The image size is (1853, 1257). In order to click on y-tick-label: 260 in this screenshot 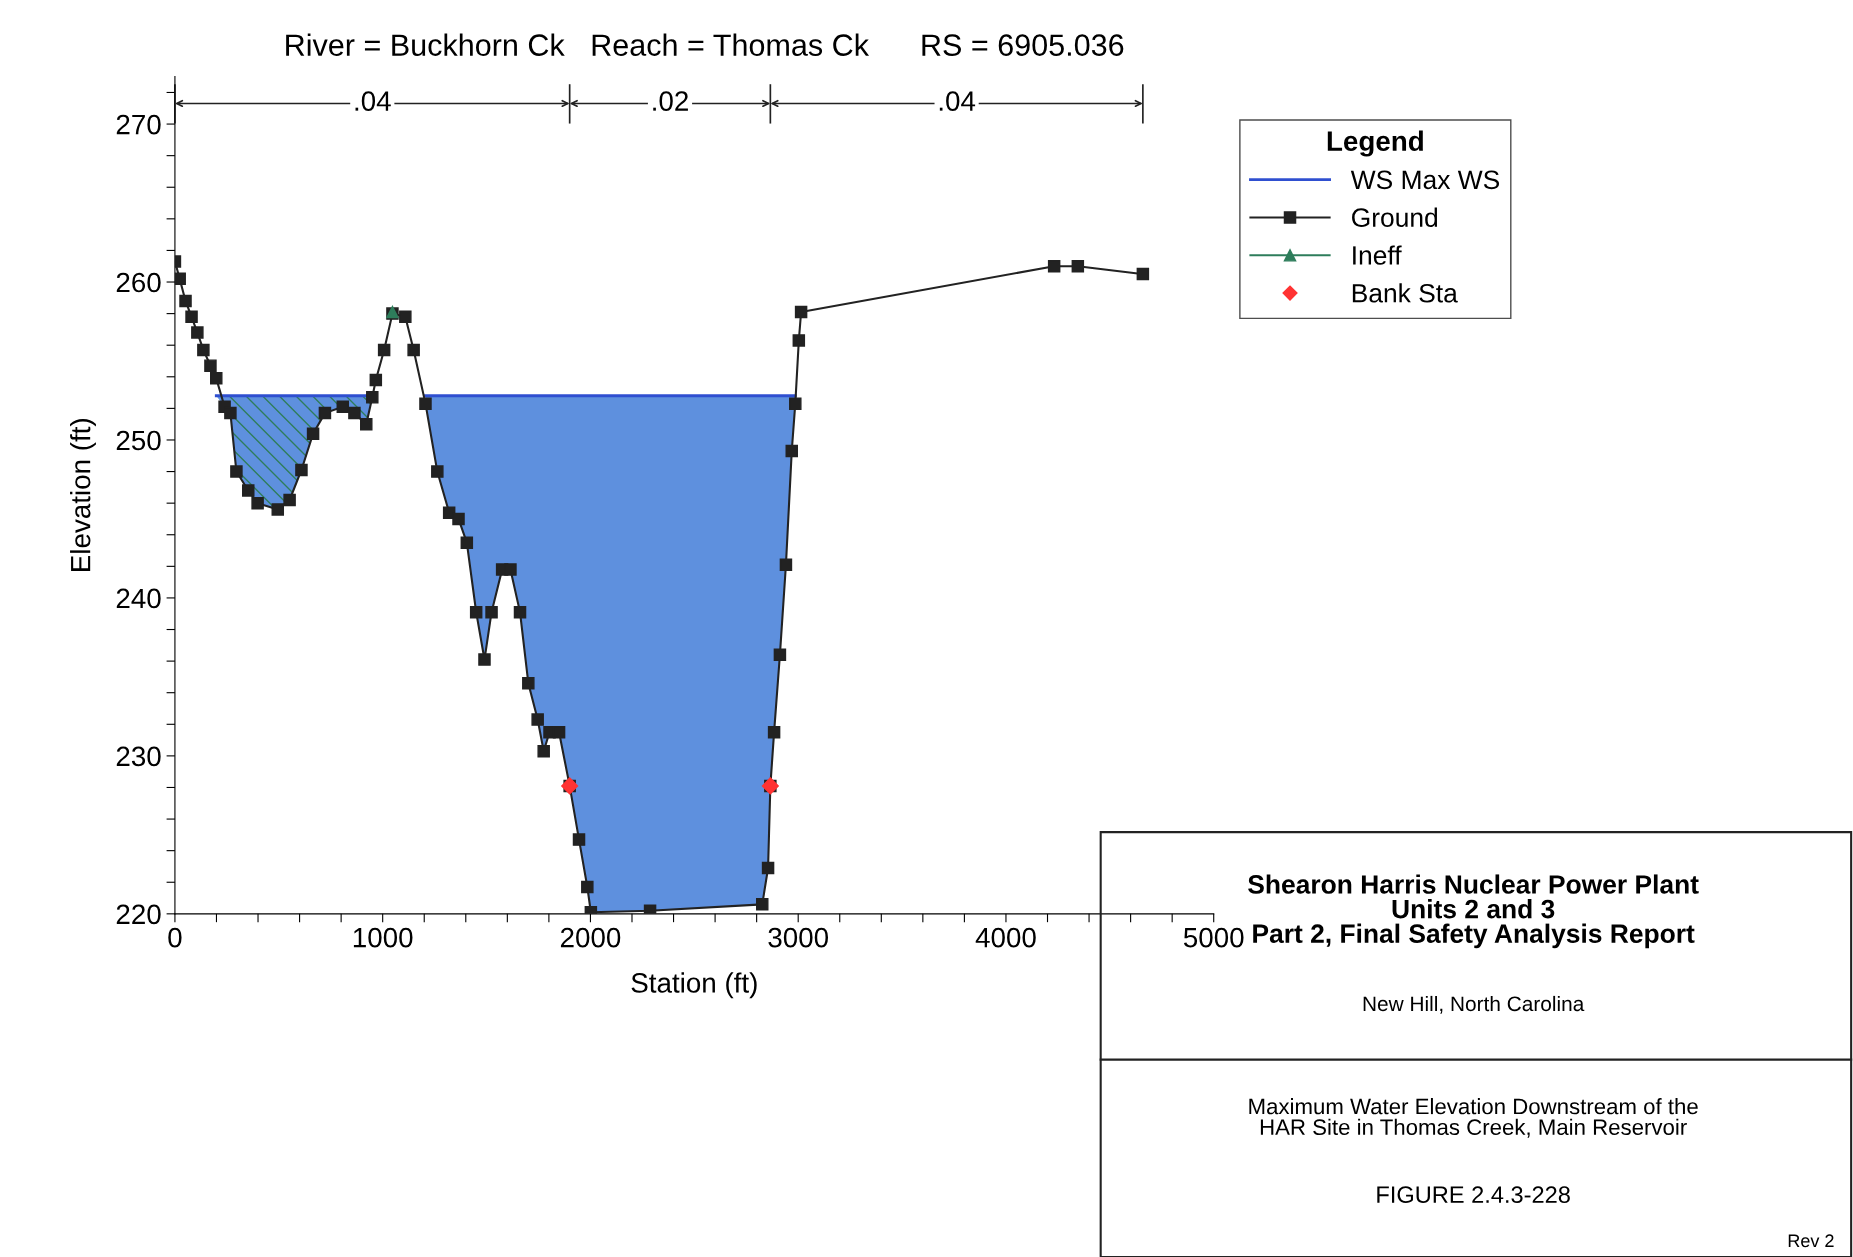, I will do `click(138, 282)`.